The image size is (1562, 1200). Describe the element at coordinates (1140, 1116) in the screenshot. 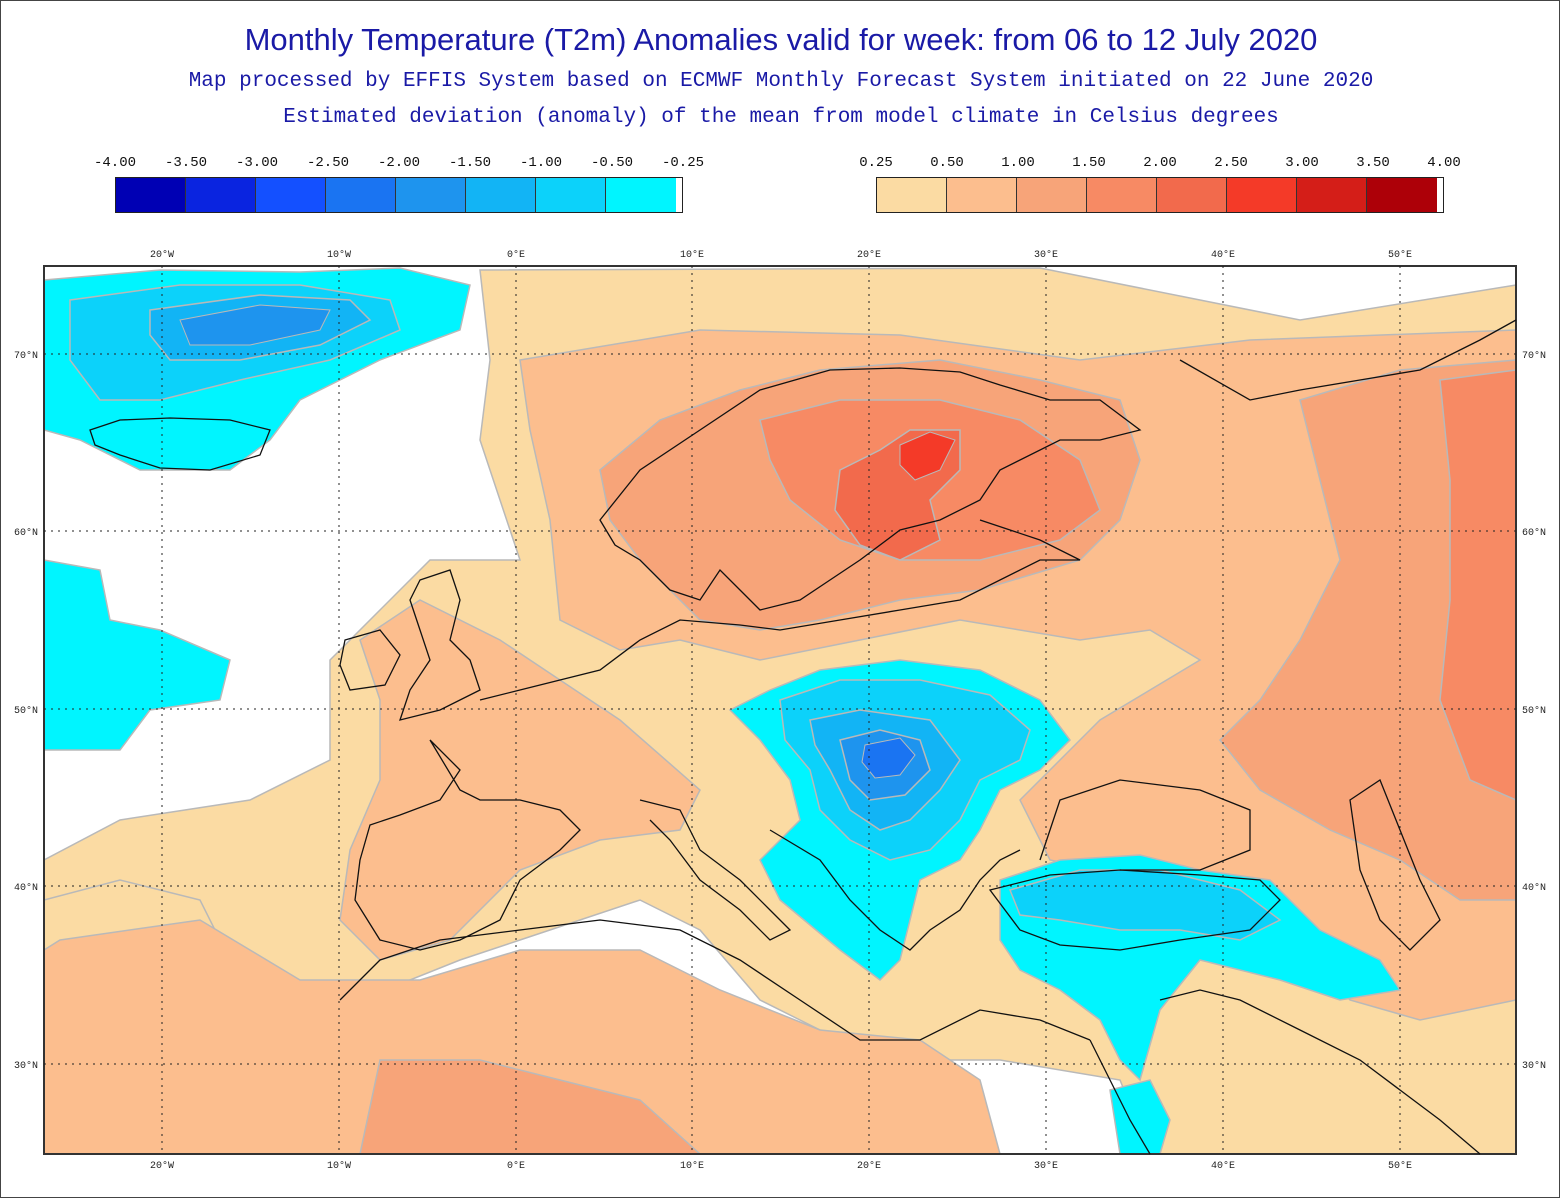

I see `anomaly-region-neg-025-sinai` at that location.